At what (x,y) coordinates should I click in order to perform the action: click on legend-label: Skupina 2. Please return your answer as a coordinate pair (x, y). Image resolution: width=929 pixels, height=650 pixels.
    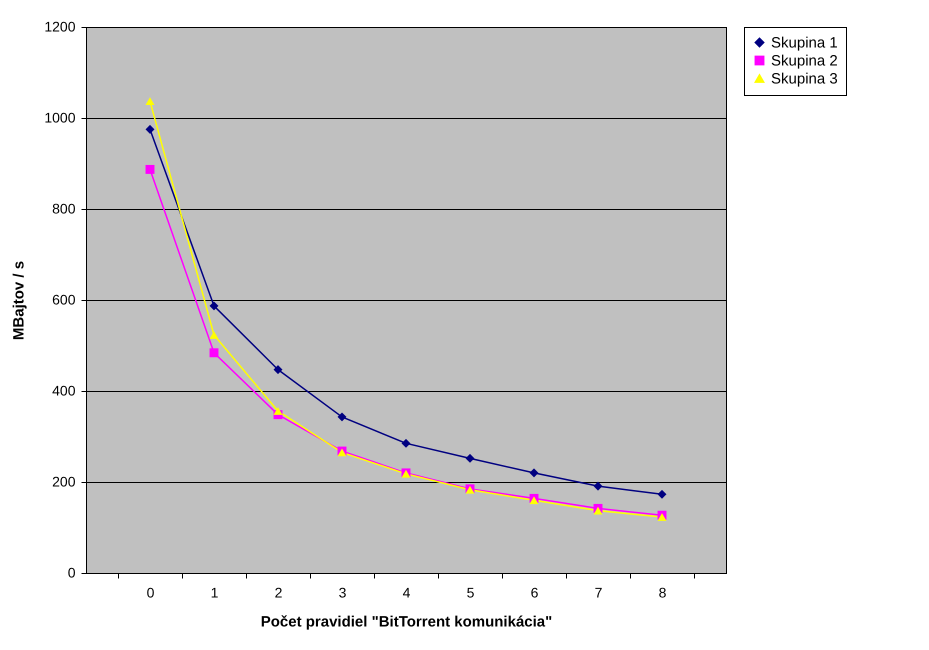
    Looking at the image, I should click on (804, 61).